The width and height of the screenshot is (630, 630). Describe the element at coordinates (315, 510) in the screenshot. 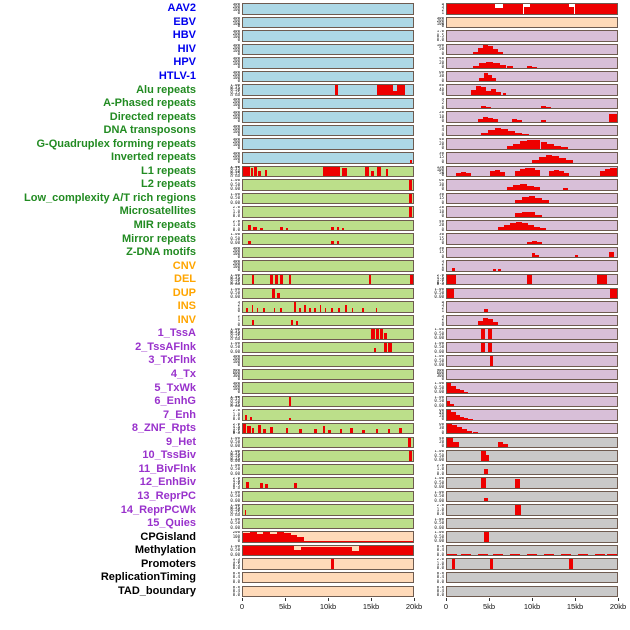

I see `track-row: 14_ReprPCWk 1.00 0.75 0.50 0.25 0.00 2.0 1.0 0.0` at that location.